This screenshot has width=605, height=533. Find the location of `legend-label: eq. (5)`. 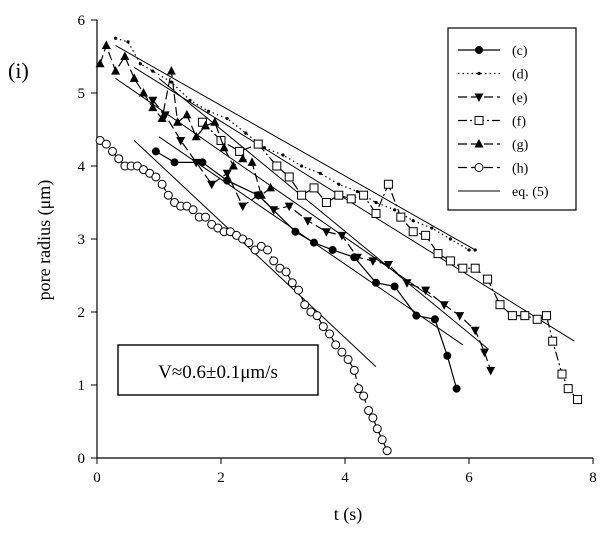

legend-label: eq. (5) is located at coordinates (530, 192).